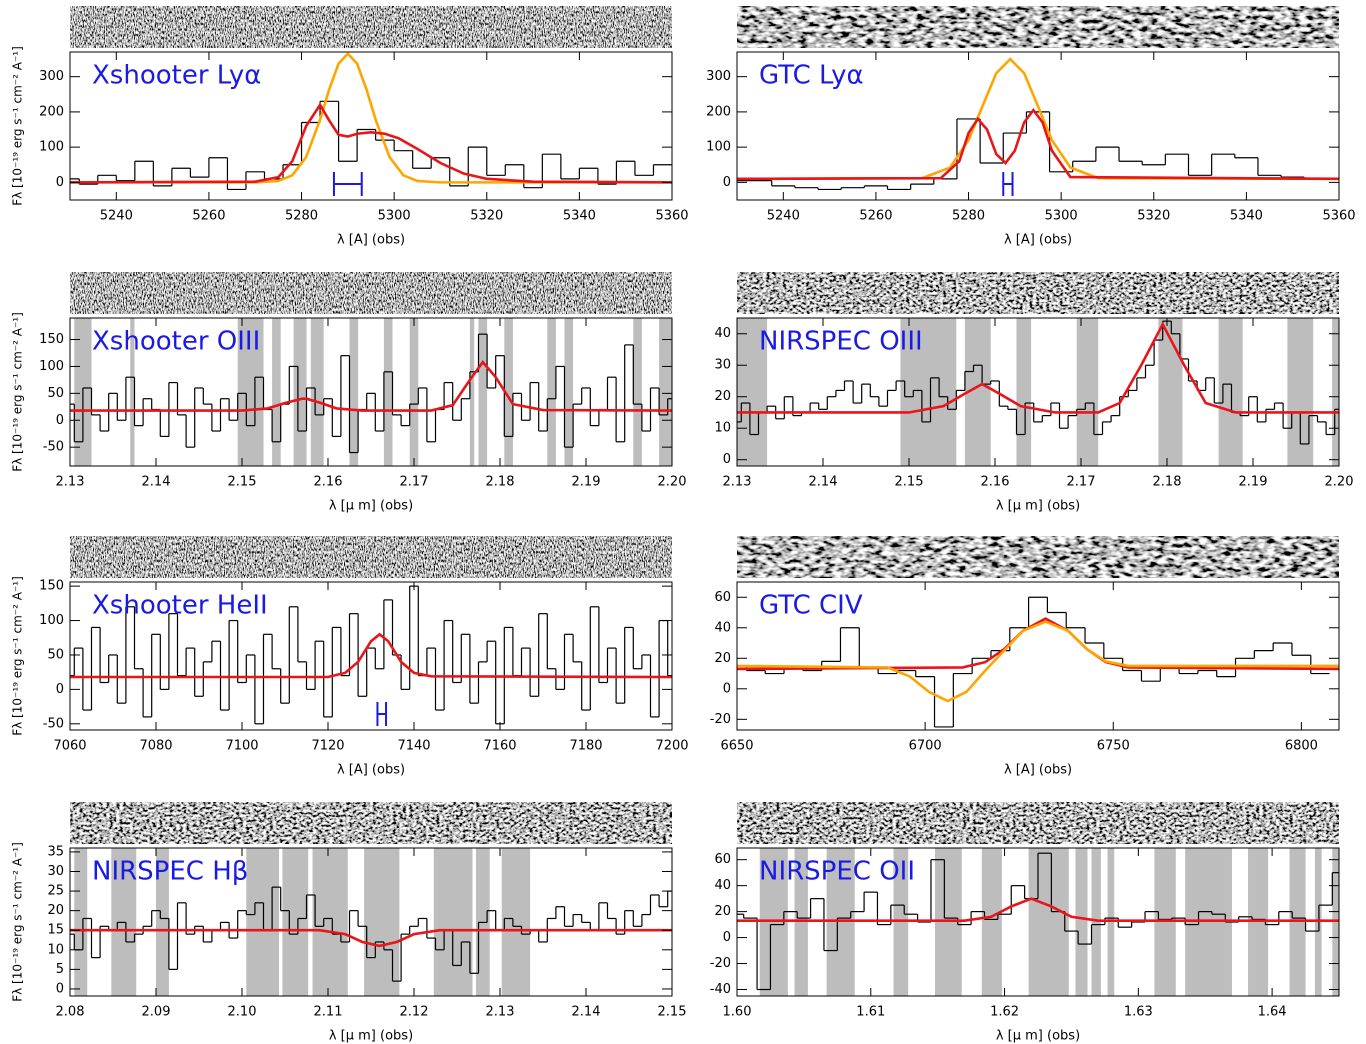 Image resolution: width=1366 pixels, height=1044 pixels. What do you see at coordinates (500, 482) in the screenshot?
I see `x-tick-label: 2.18` at bounding box center [500, 482].